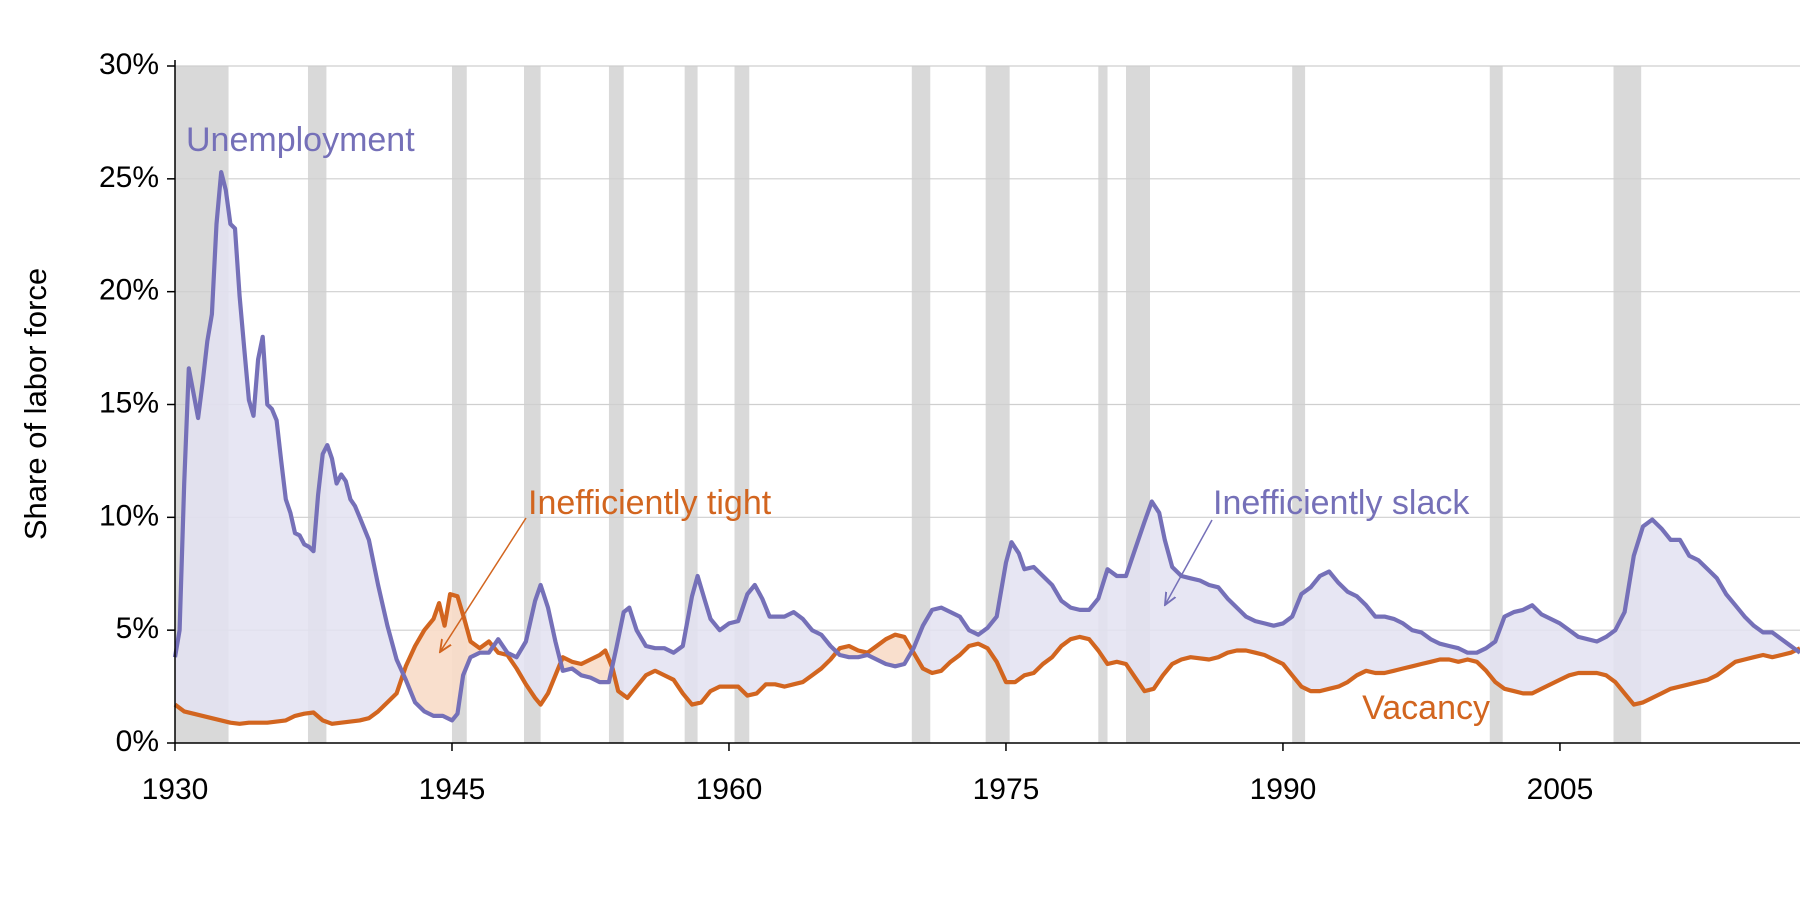 The height and width of the screenshot is (900, 1800). I want to click on annotation: Inefficiently tight, so click(650, 503).